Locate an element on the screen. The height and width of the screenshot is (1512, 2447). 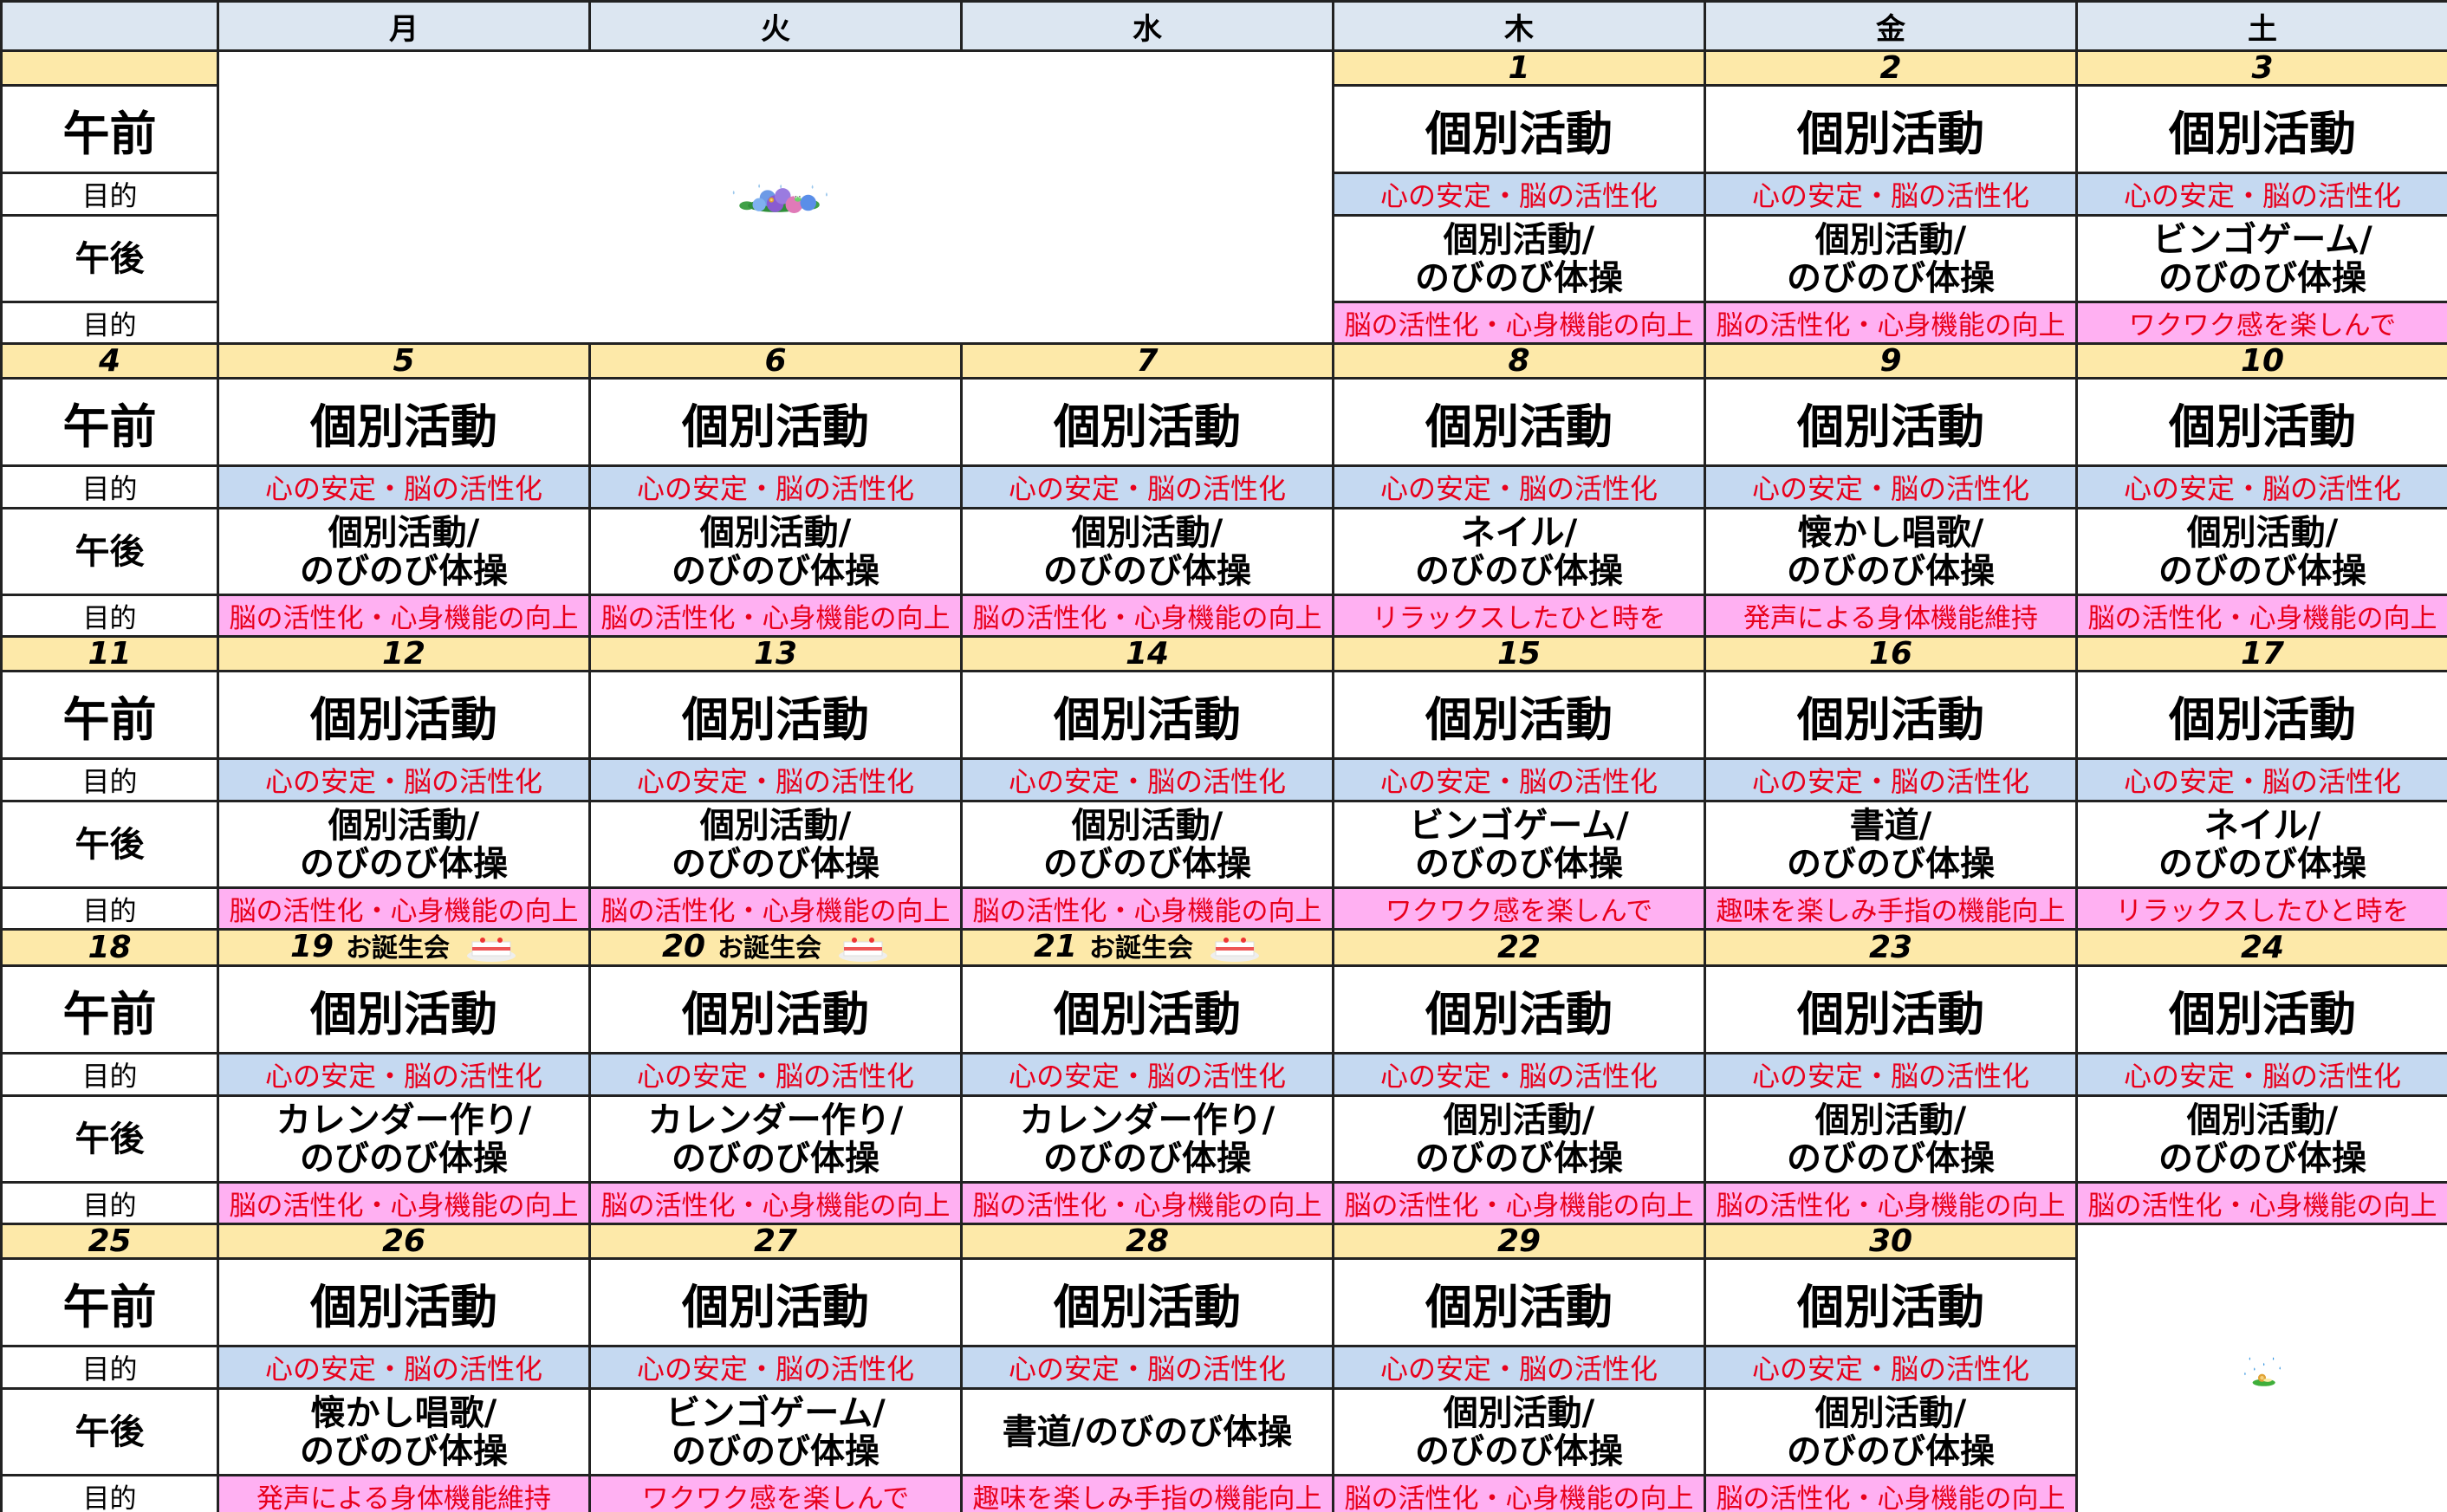
date-number: 1 is located at coordinates (1519, 68).